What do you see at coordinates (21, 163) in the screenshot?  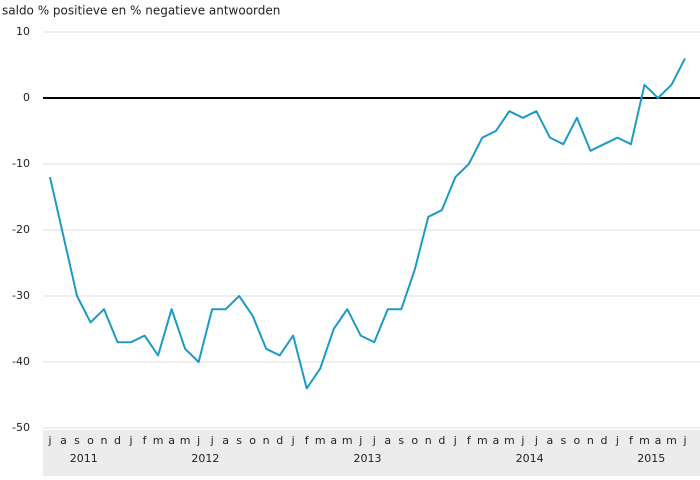 I see `y-tick-label: -10` at bounding box center [21, 163].